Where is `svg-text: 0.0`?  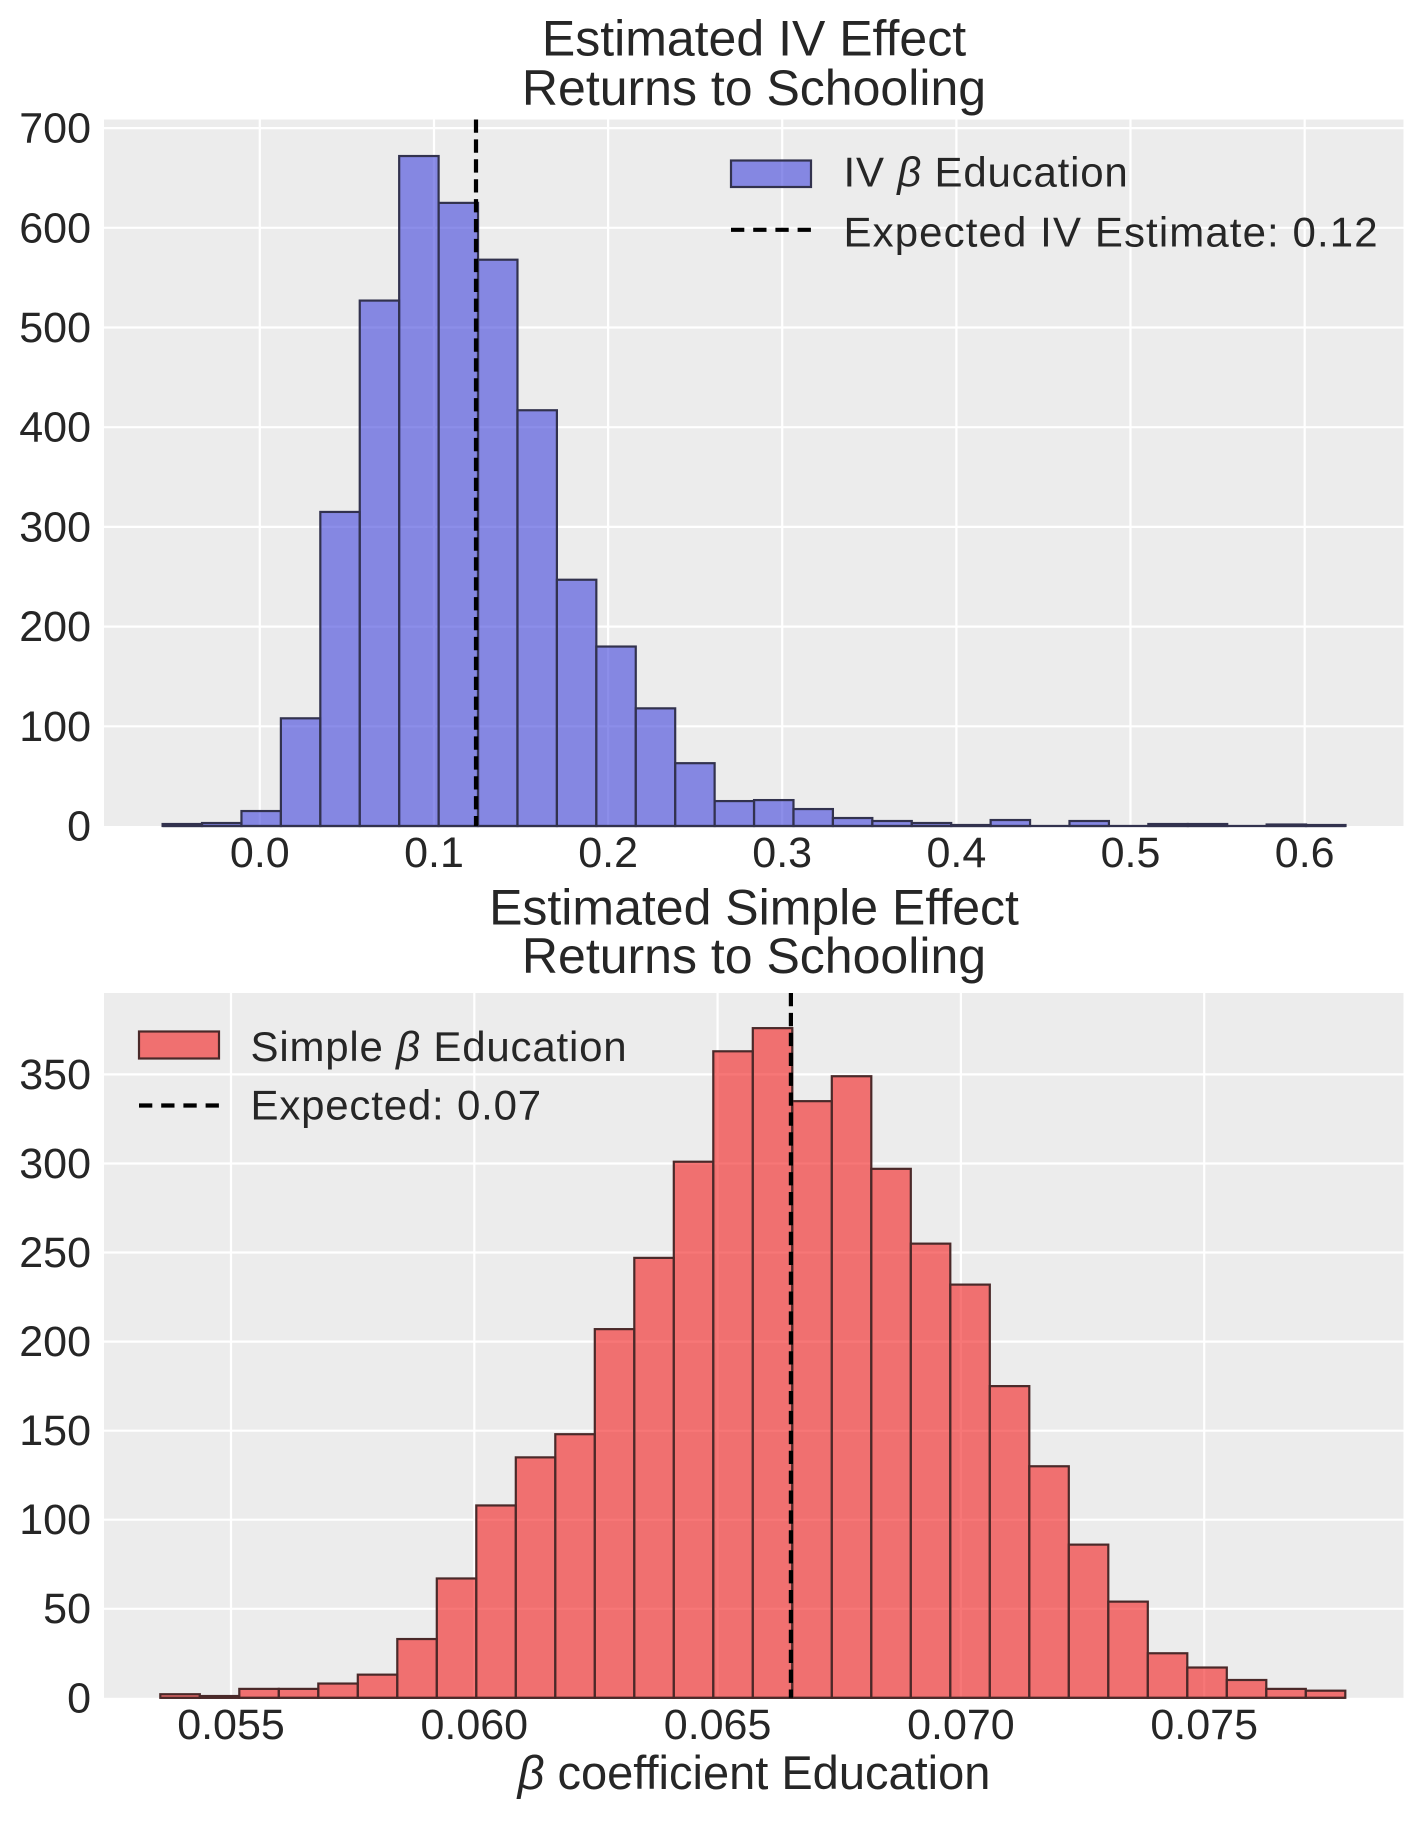 svg-text: 0.0 is located at coordinates (260, 853).